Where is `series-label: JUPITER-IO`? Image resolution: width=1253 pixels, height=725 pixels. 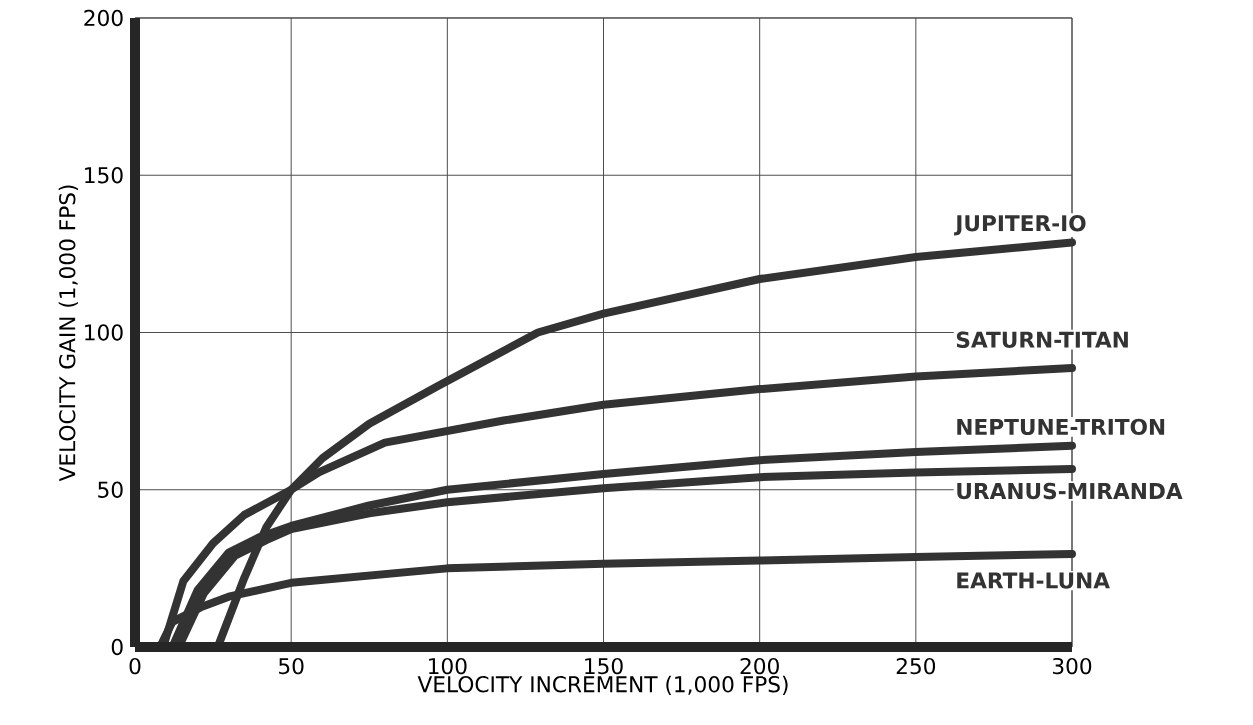
series-label: JUPITER-IO is located at coordinates (1020, 225).